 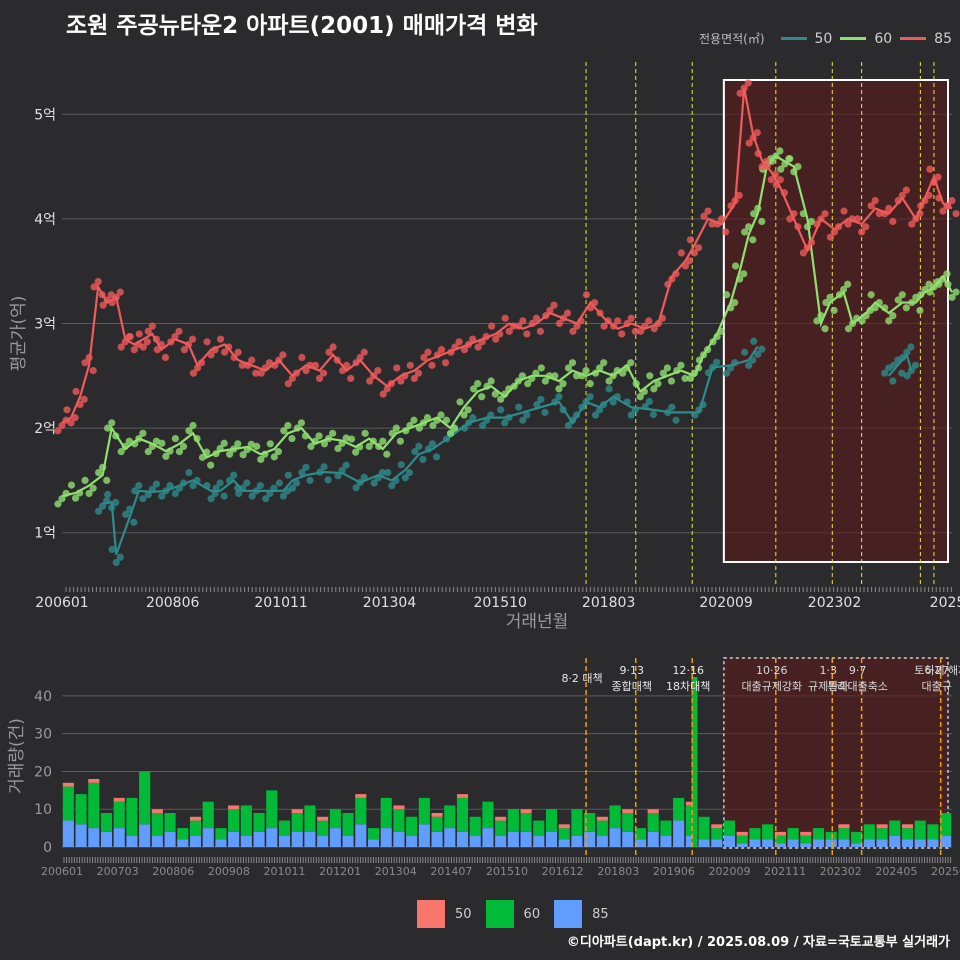 What do you see at coordinates (828, 686) in the screenshot?
I see `event-label: 규제완화` at bounding box center [828, 686].